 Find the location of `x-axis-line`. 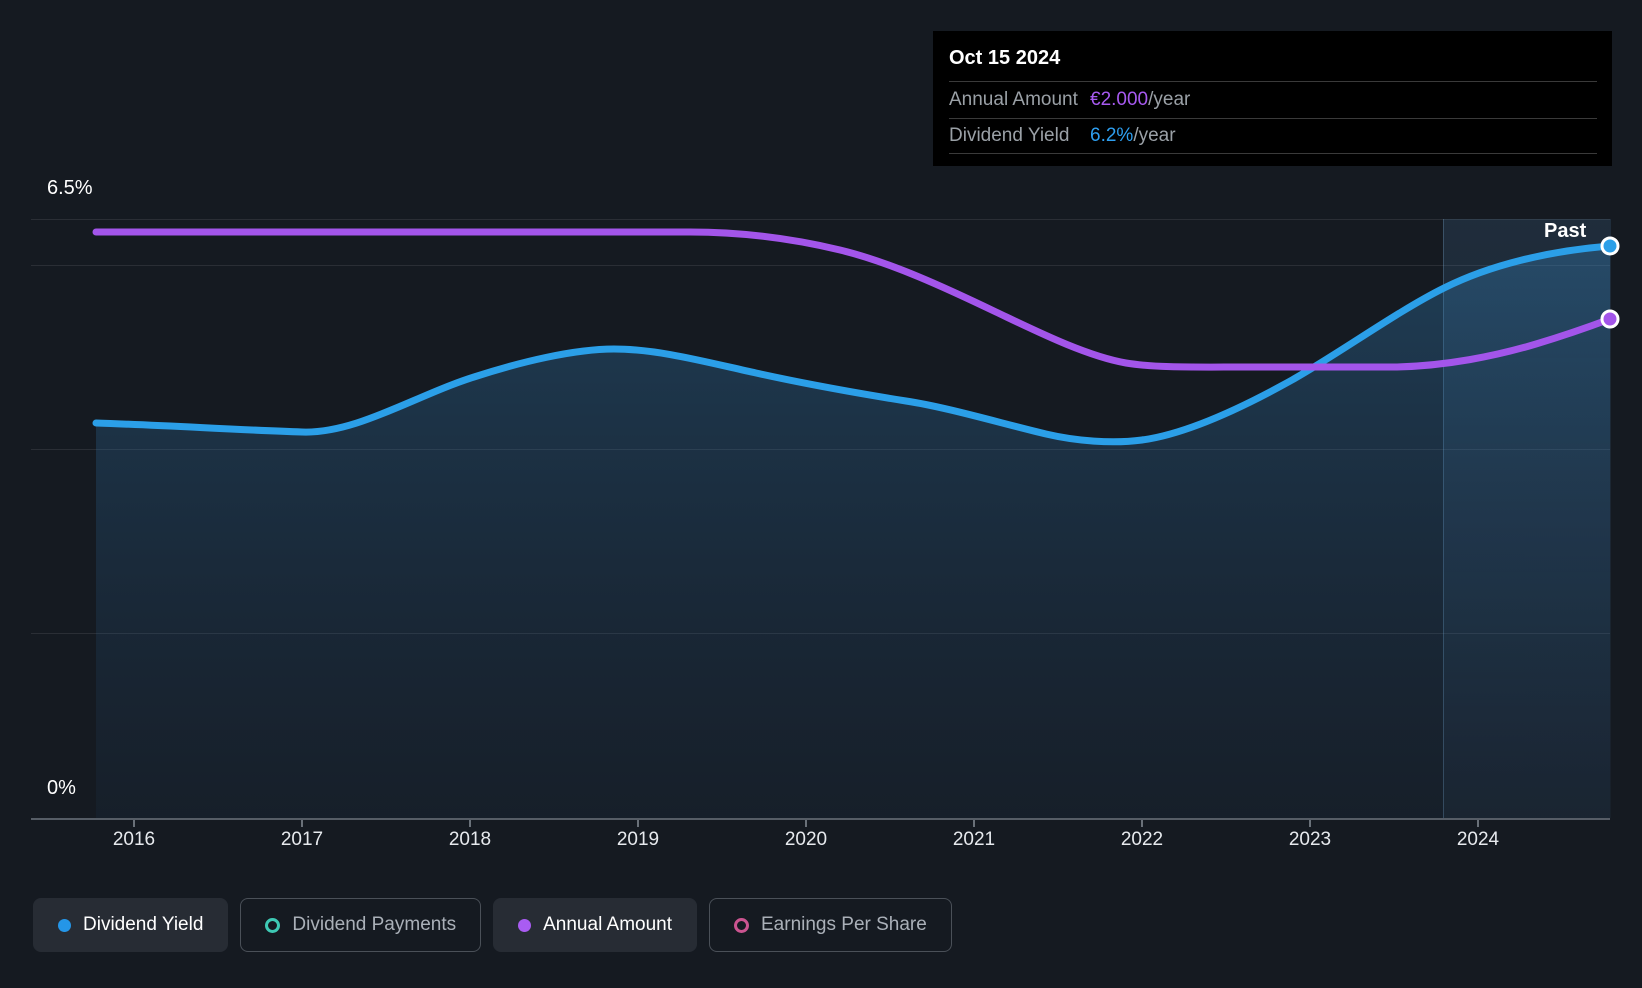

x-axis-line is located at coordinates (820, 819).